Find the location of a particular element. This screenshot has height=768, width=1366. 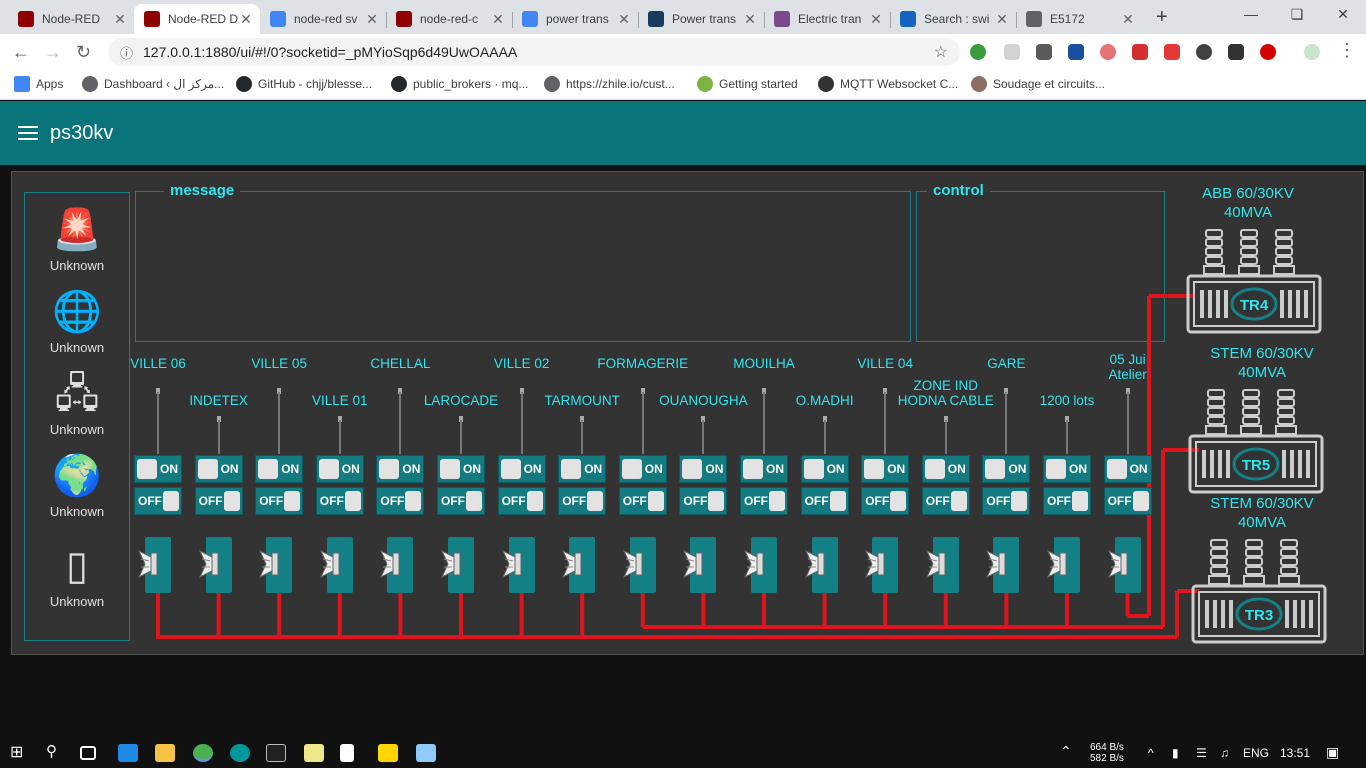

browser-tab: power trans ✕ is located at coordinates (575, 19).